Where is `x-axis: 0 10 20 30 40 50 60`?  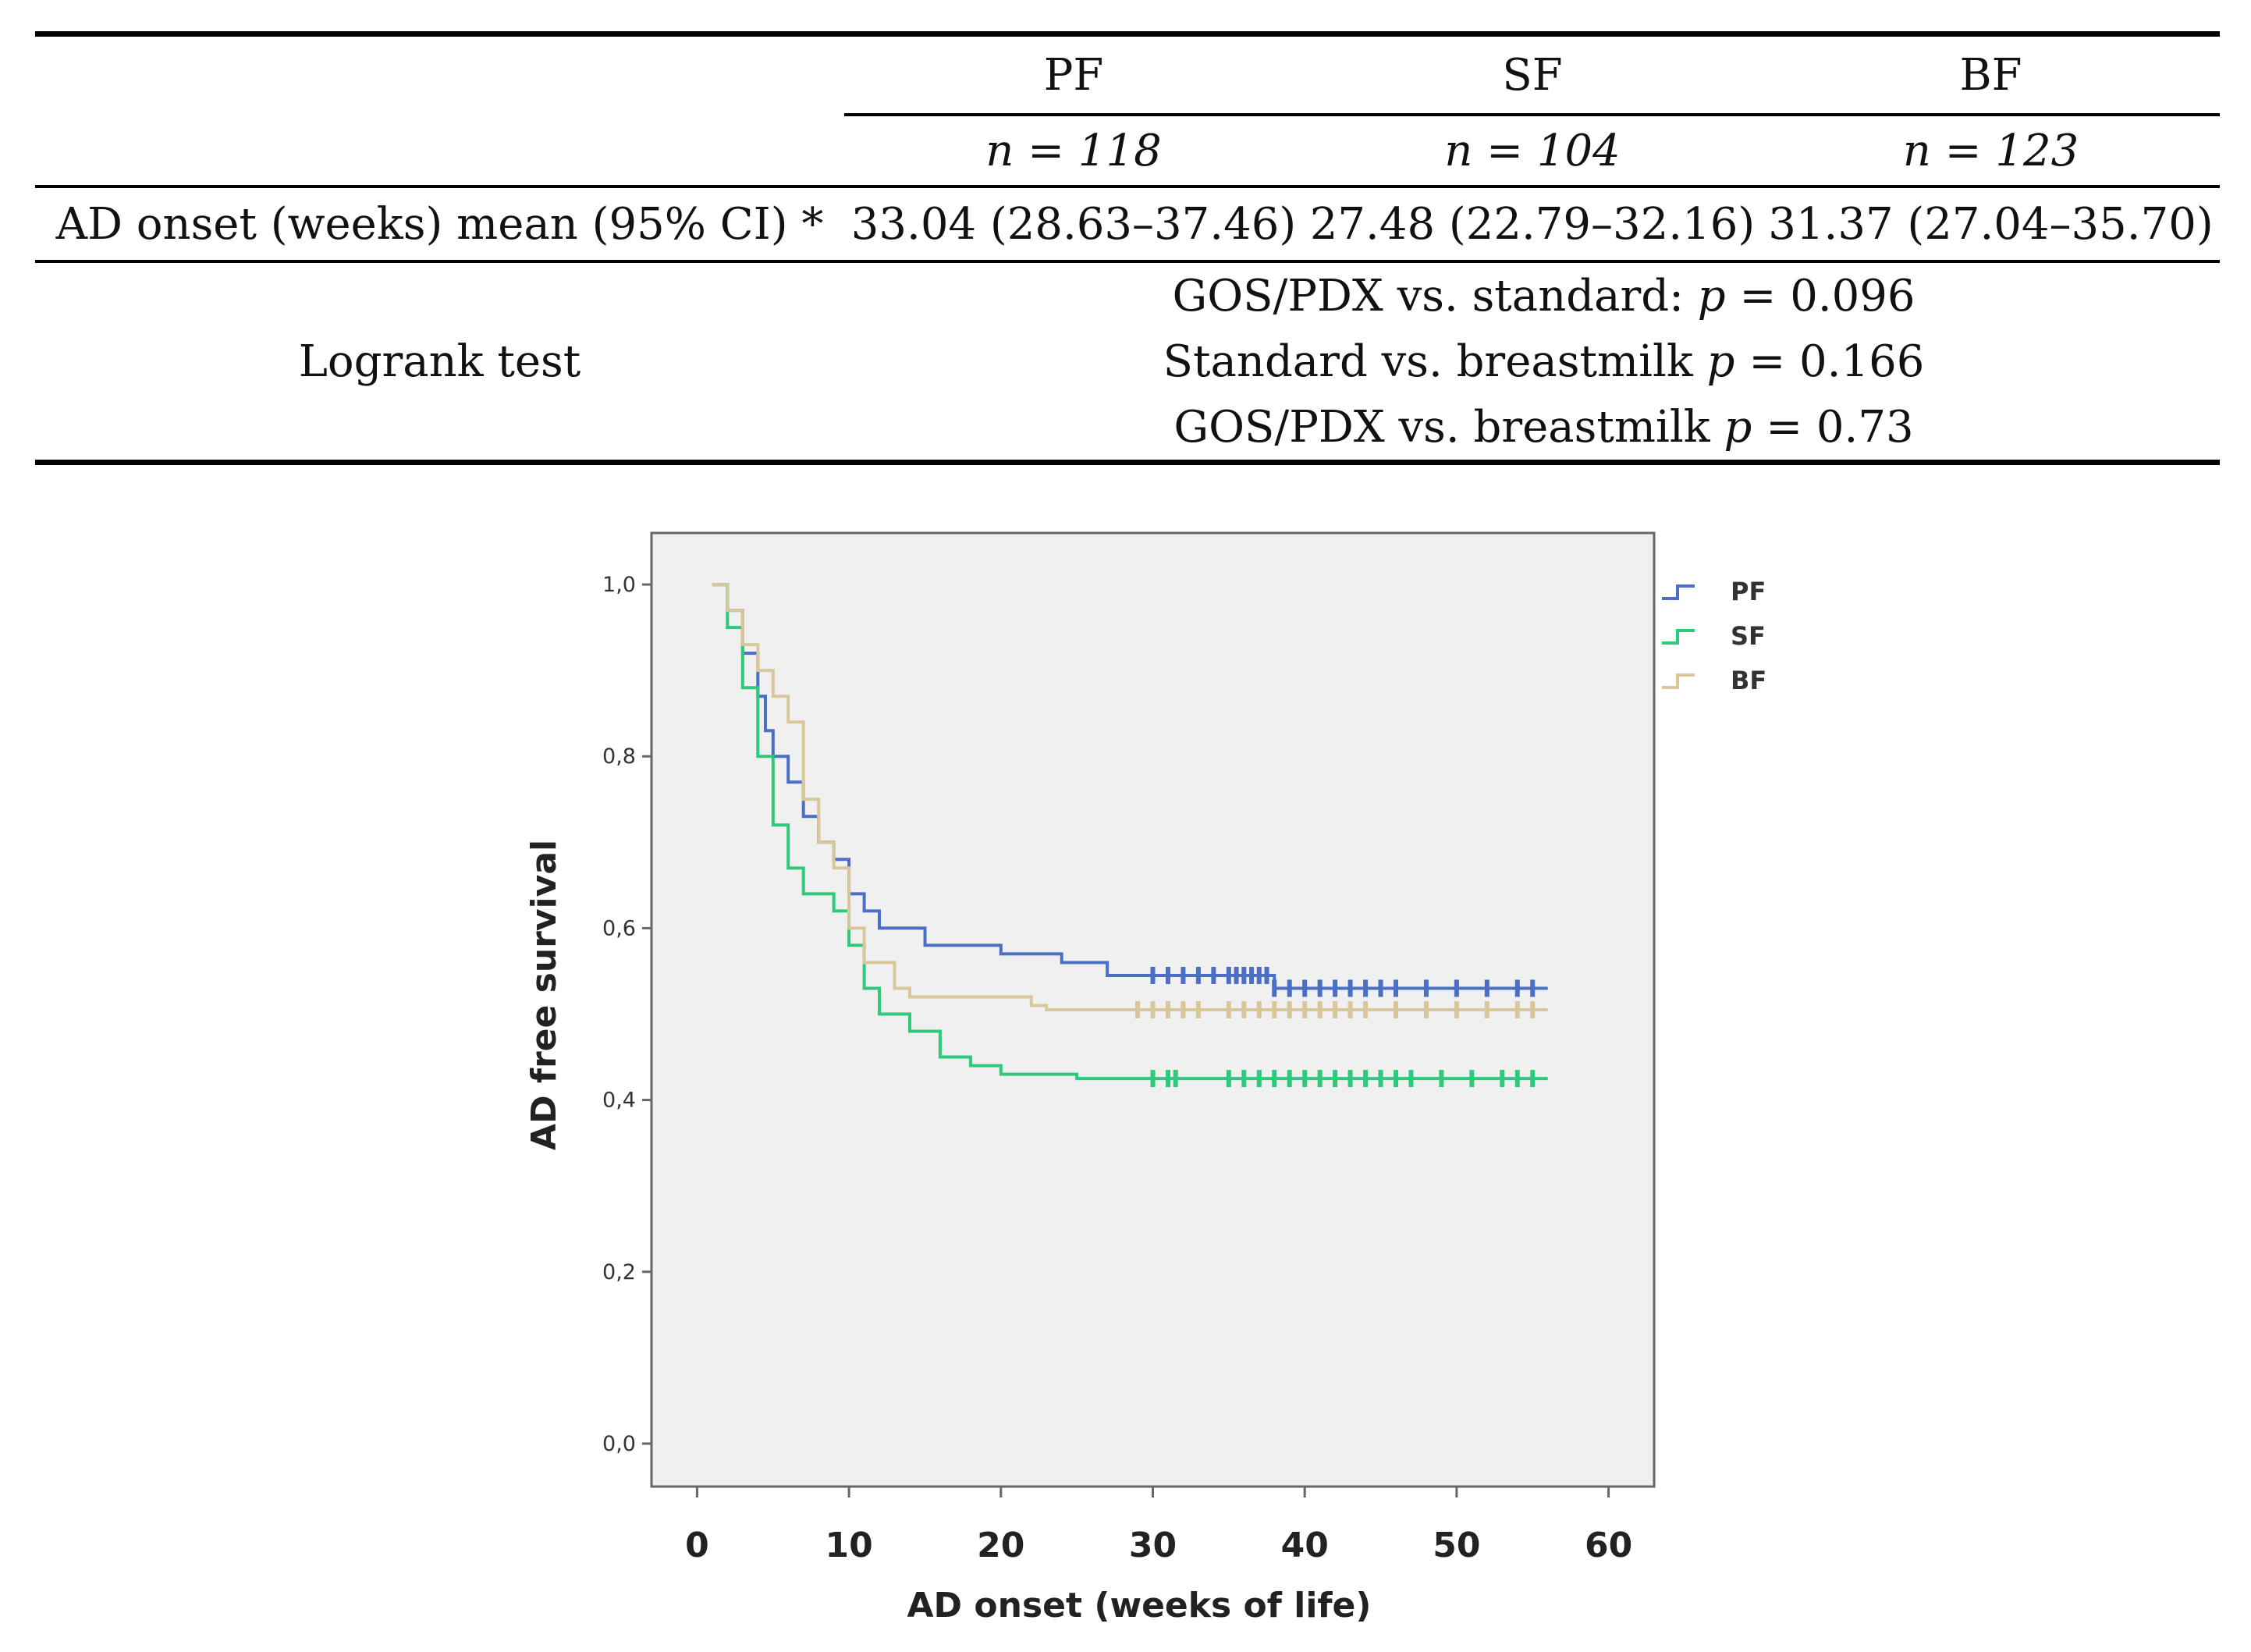 x-axis: 0 10 20 30 40 50 60 is located at coordinates (1158, 1526).